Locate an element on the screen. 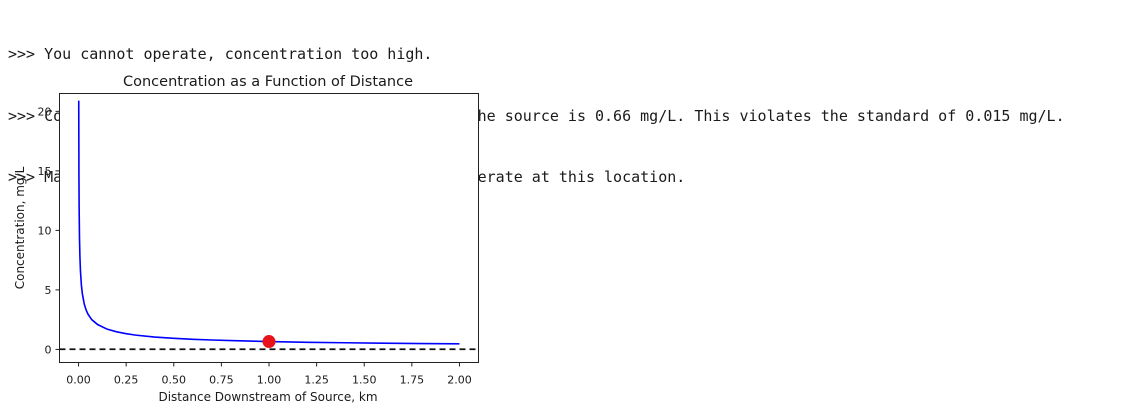  x-tick-label: 0.00 is located at coordinates (78, 380).